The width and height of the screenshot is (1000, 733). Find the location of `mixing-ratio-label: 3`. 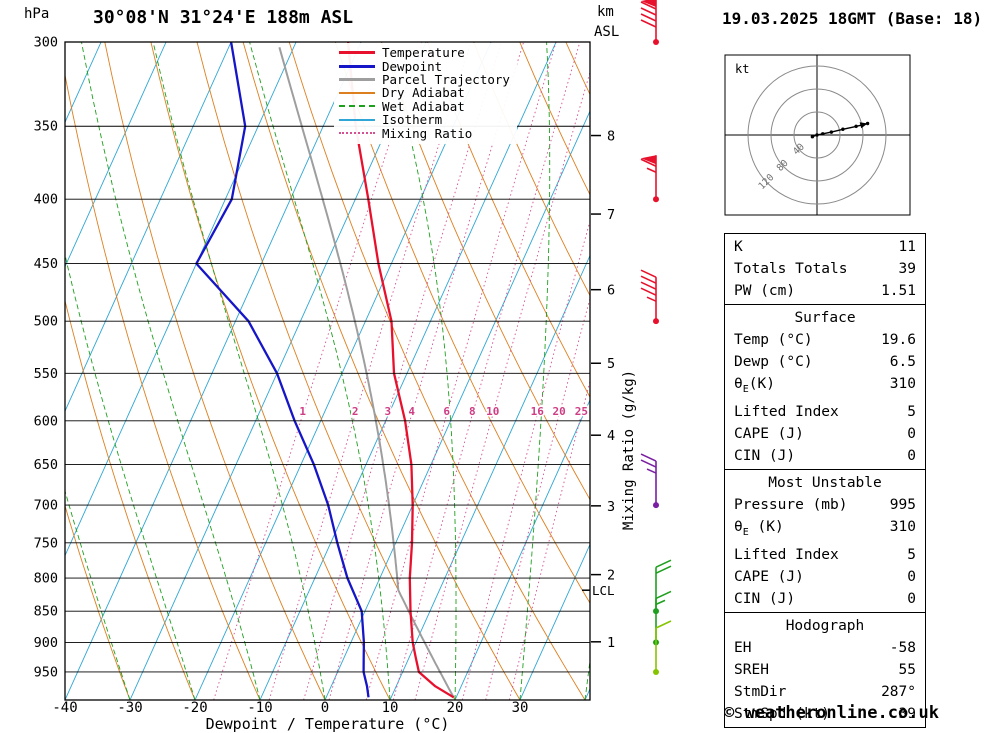

mixing-ratio-label: 3 is located at coordinates (387, 411).